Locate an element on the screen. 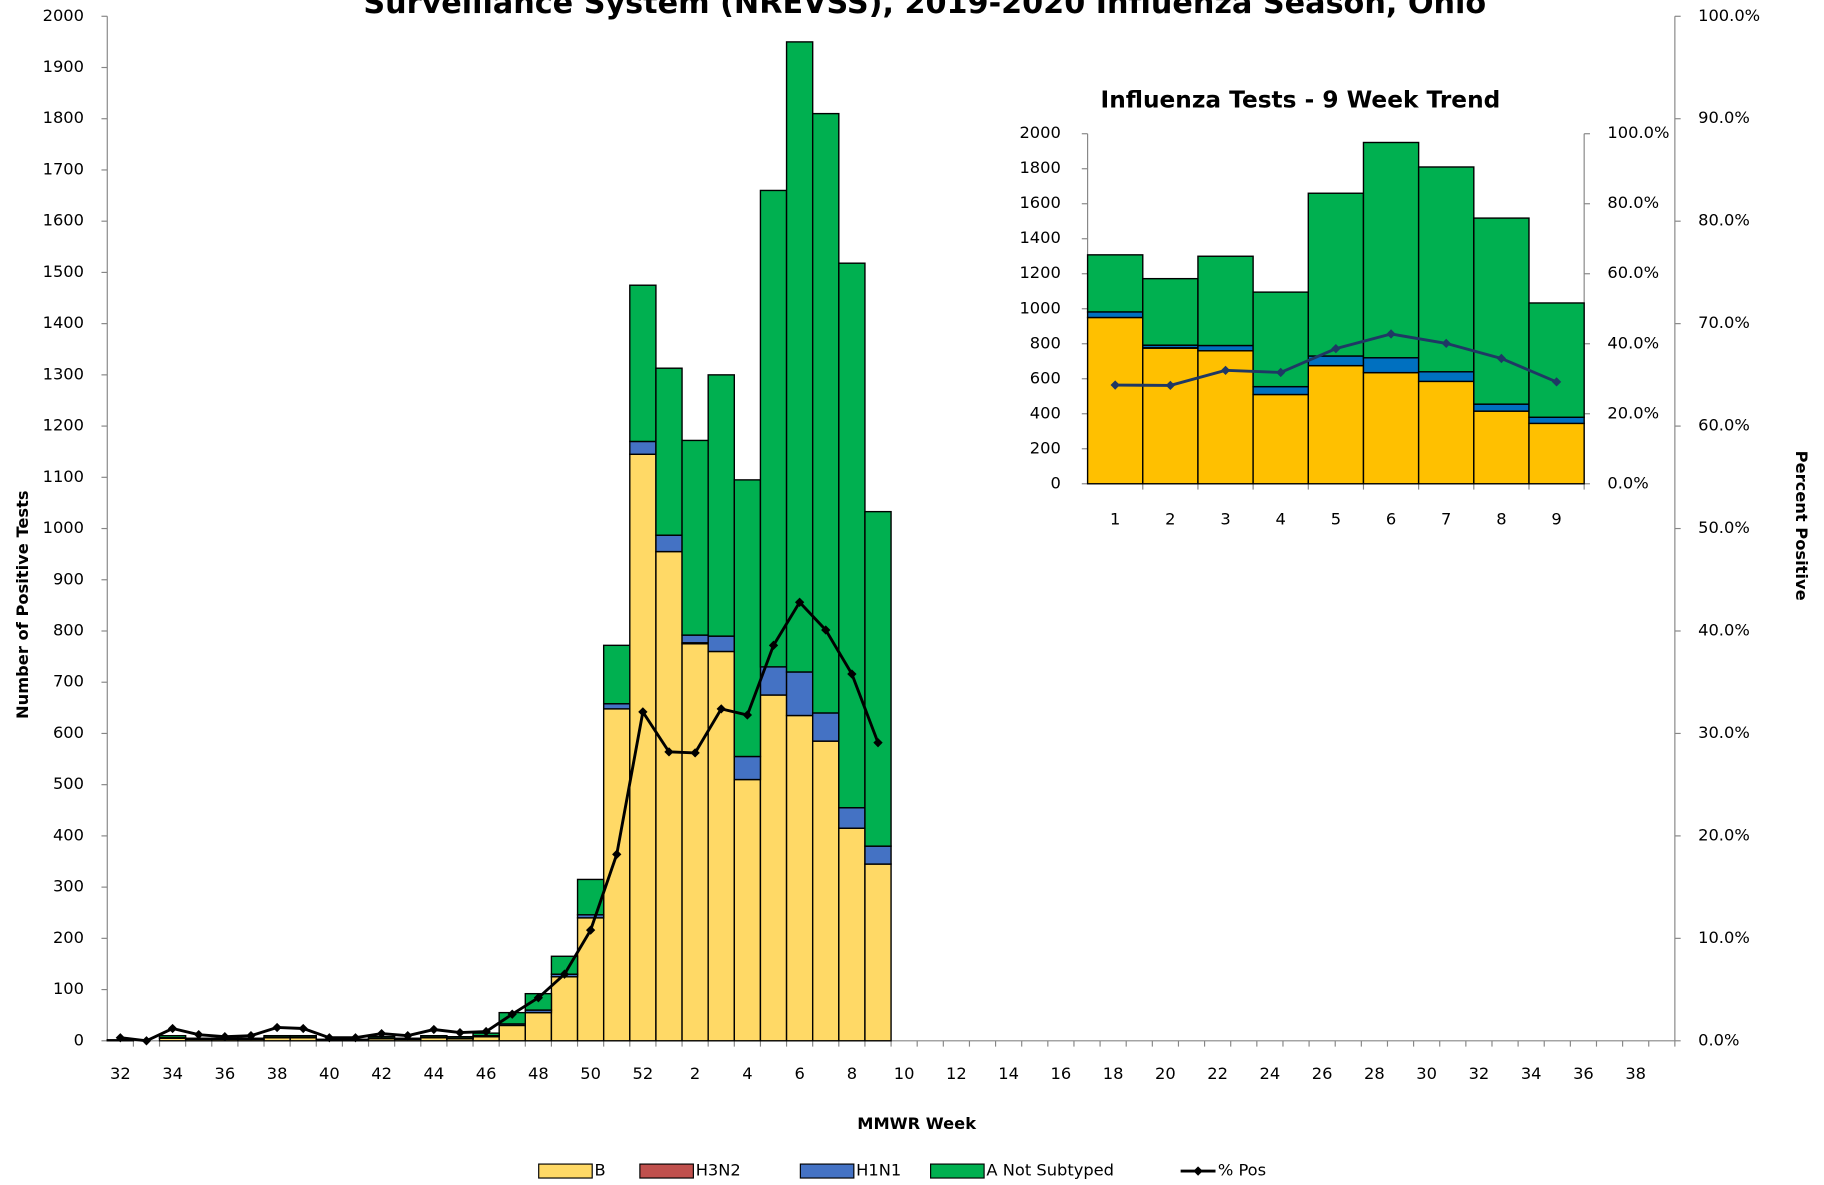 The image size is (1824, 1185). y-tick-label: 2000 is located at coordinates (1039, 132).